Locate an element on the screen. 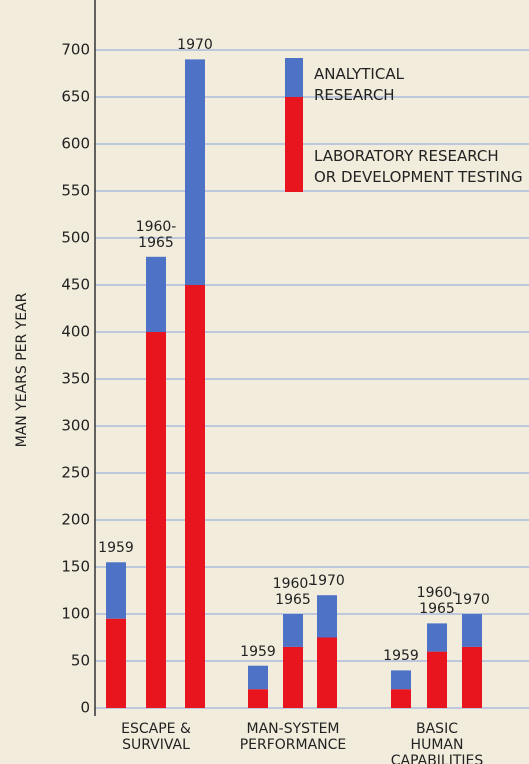 This screenshot has width=529, height=764. y-tick-label: 400 is located at coordinates (75, 332).